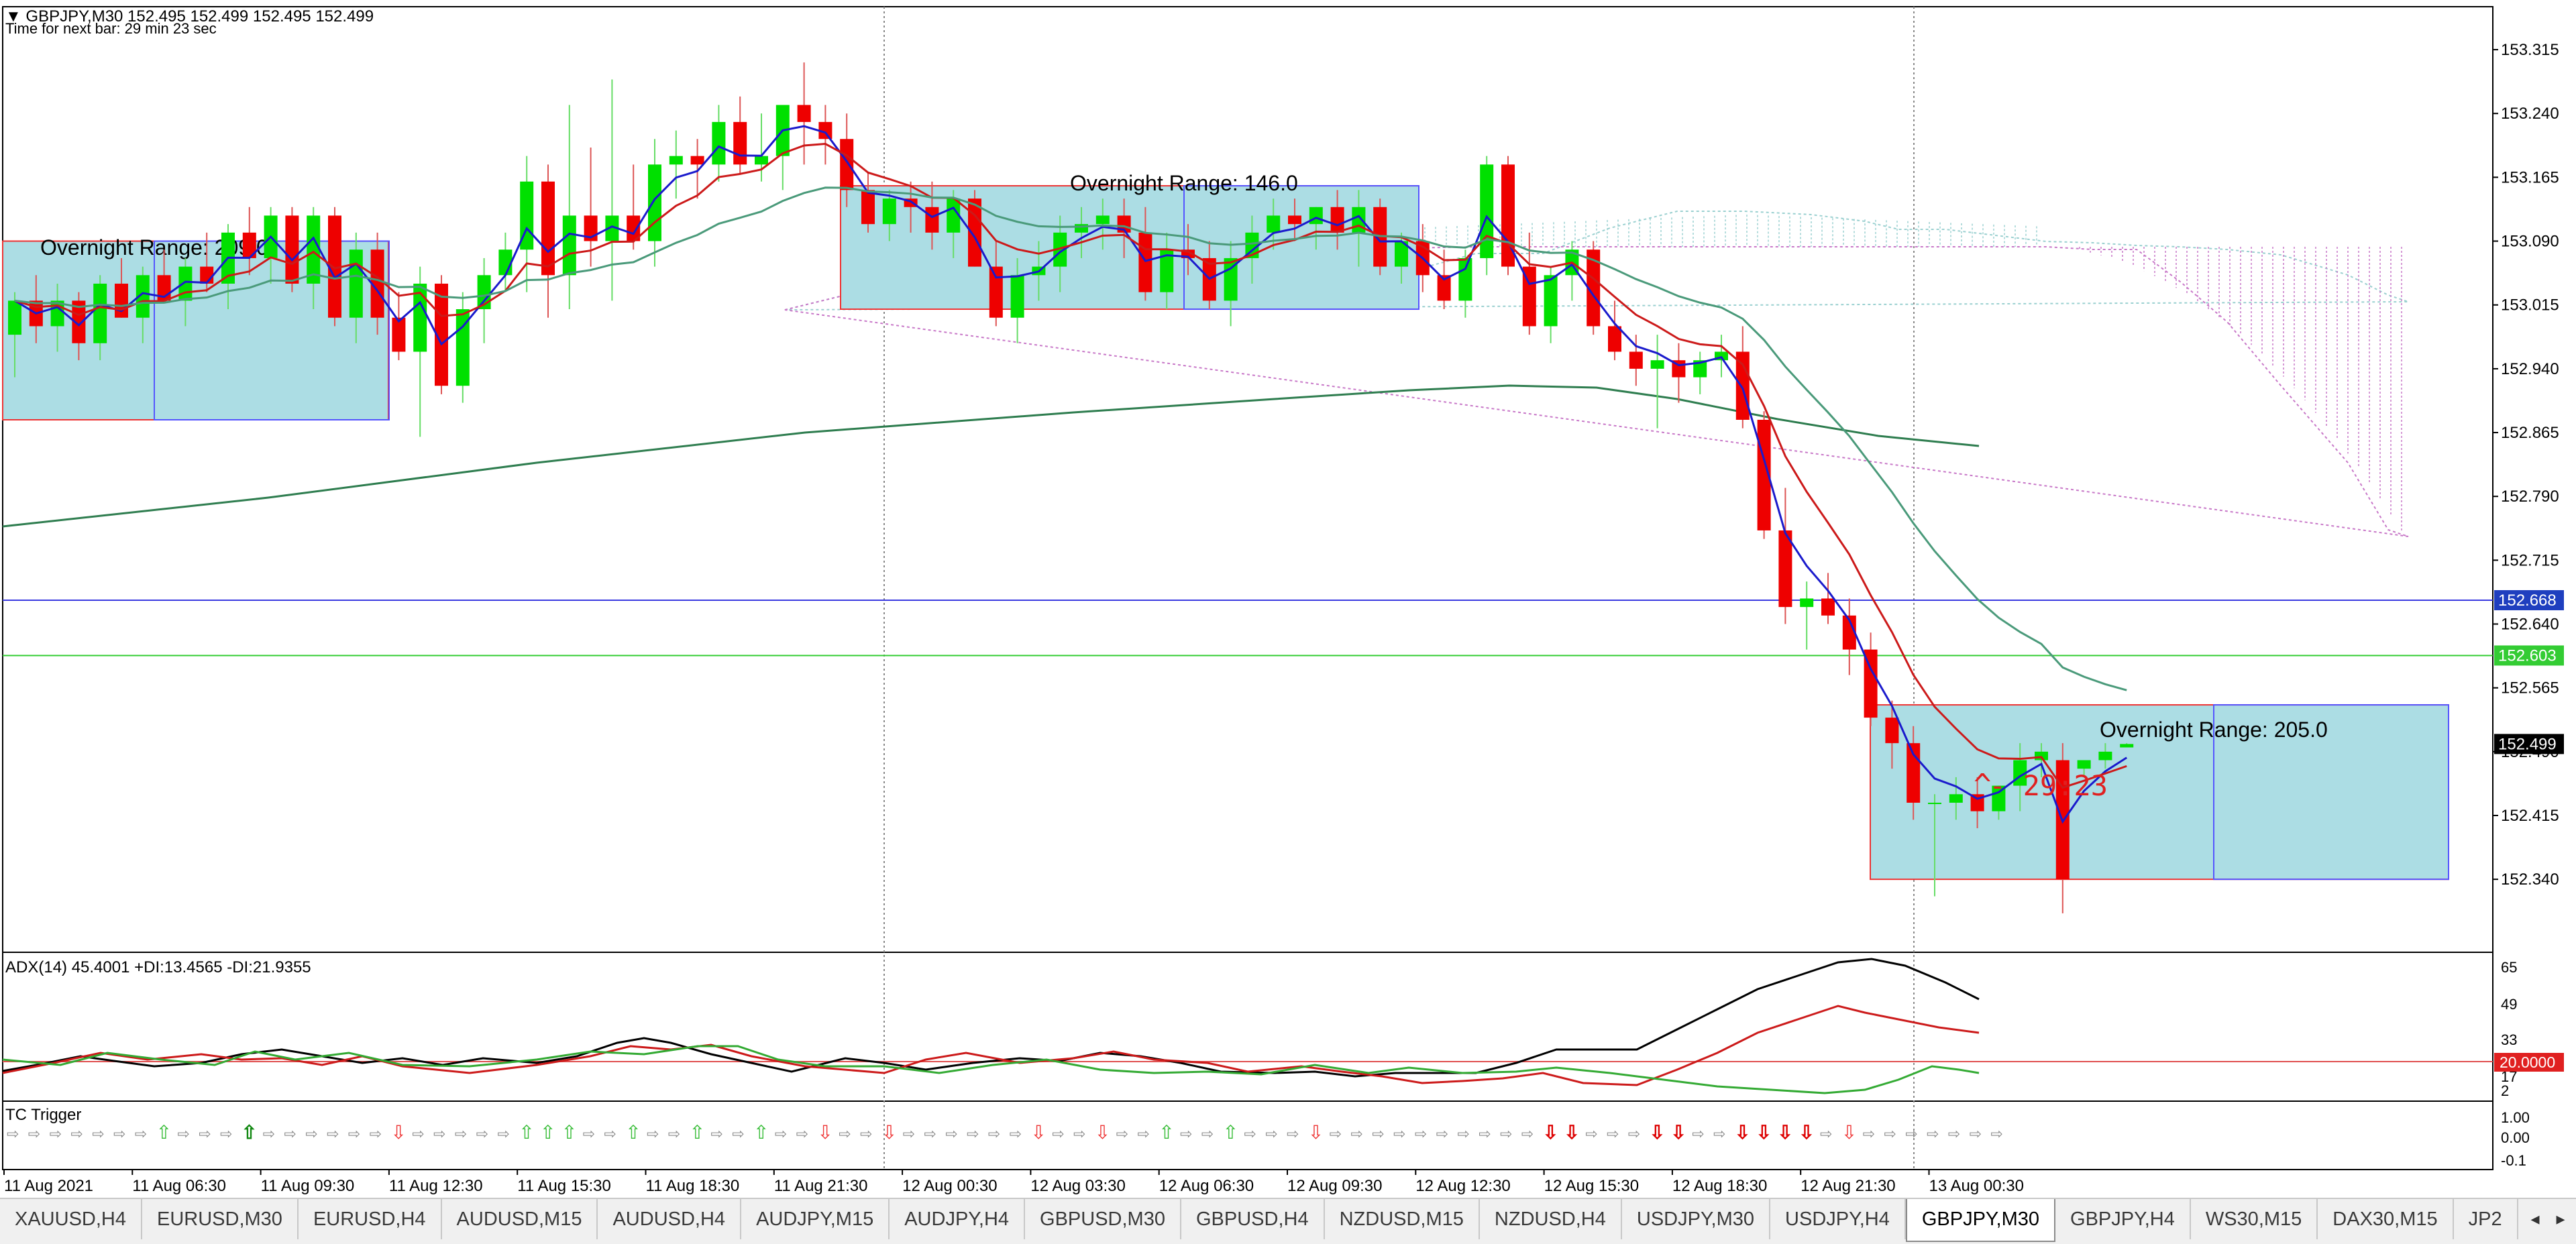 This screenshot has width=2576, height=1244. Describe the element at coordinates (2386, 1219) in the screenshot. I see `chart-tab: DAX30,M15` at that location.